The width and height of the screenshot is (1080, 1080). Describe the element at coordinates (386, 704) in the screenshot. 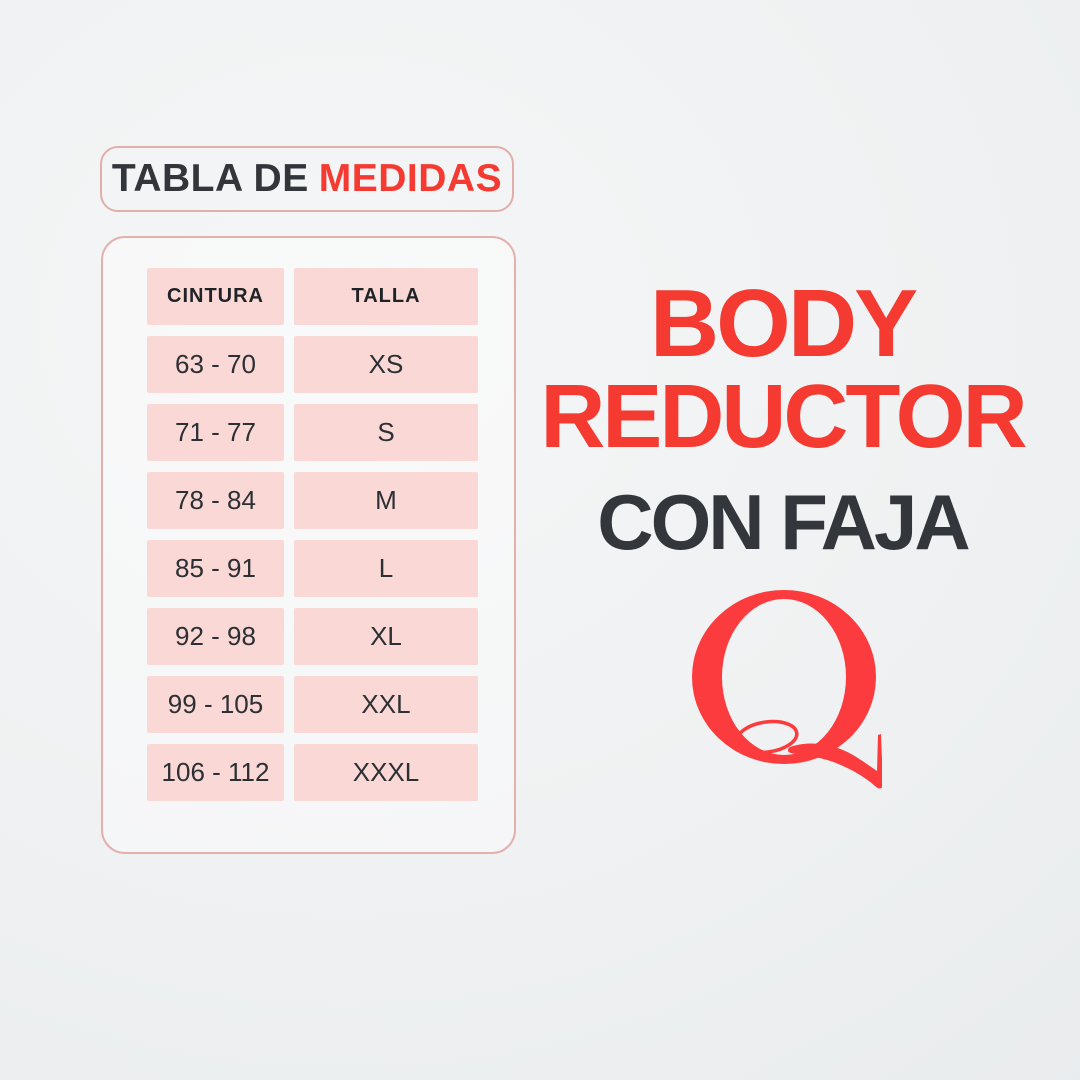

I see `size-label-cell: XXL` at that location.